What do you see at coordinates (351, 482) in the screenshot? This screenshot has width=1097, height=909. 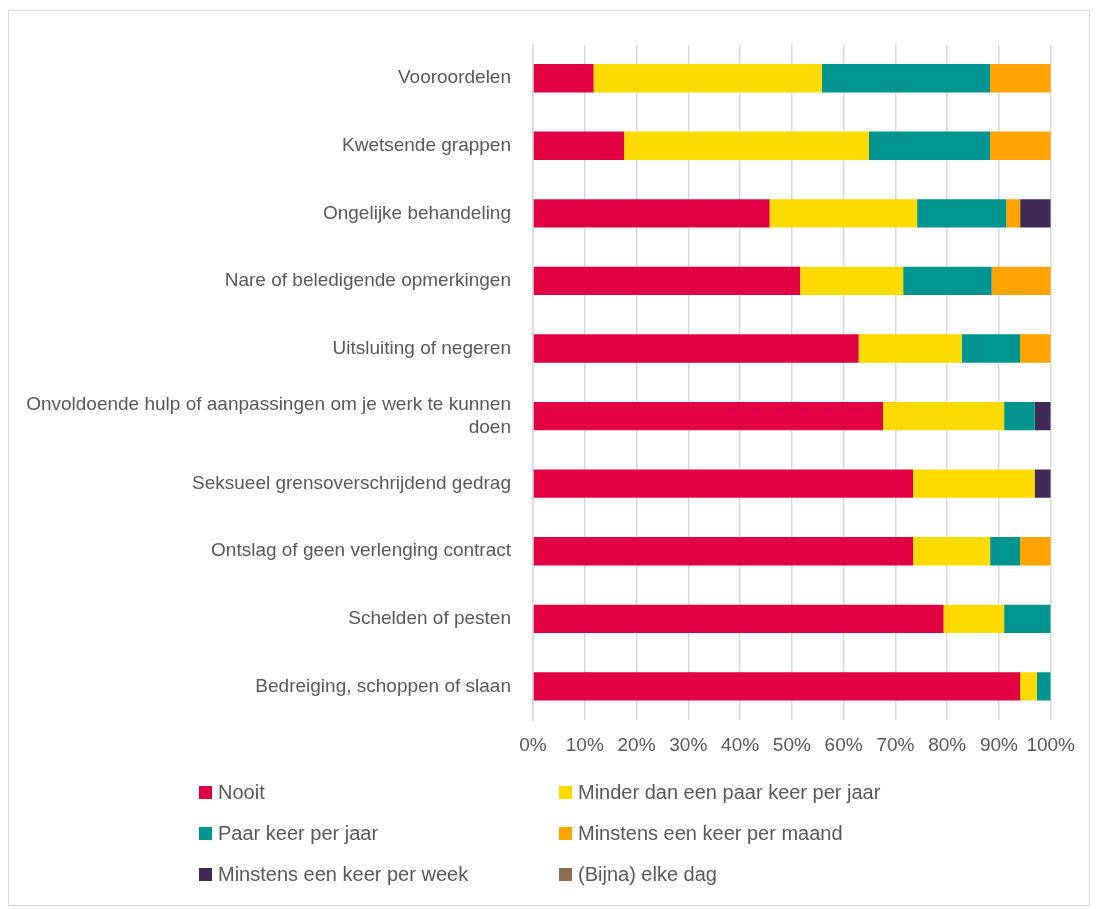 I see `y-tick-label: Seksueel grensoverschrijdend gedrag` at bounding box center [351, 482].